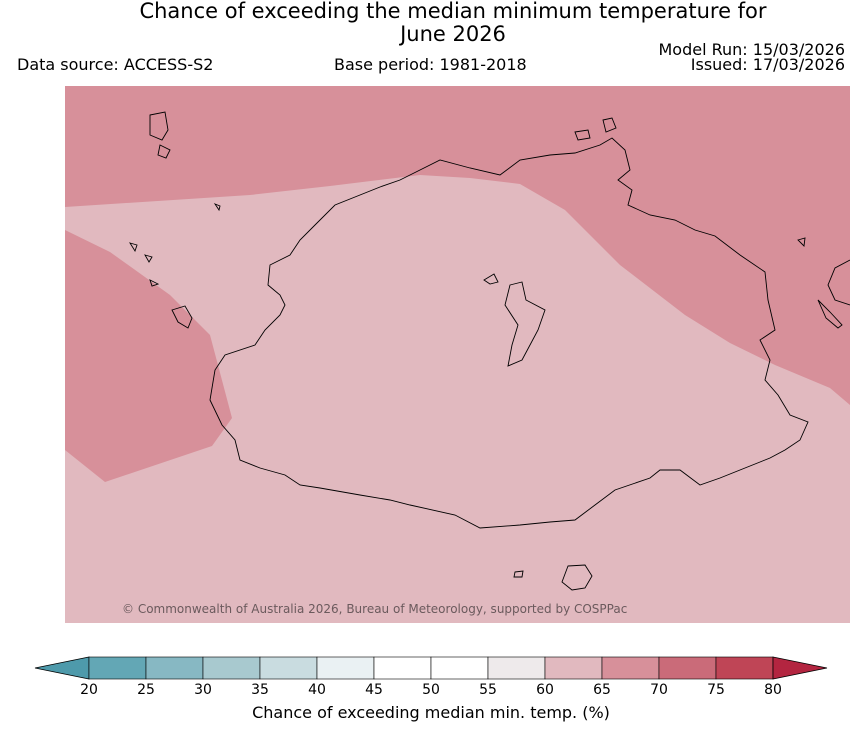 This screenshot has width=862, height=747. I want to click on model-run-label: Model Run: 15/03/2026, so click(752, 49).